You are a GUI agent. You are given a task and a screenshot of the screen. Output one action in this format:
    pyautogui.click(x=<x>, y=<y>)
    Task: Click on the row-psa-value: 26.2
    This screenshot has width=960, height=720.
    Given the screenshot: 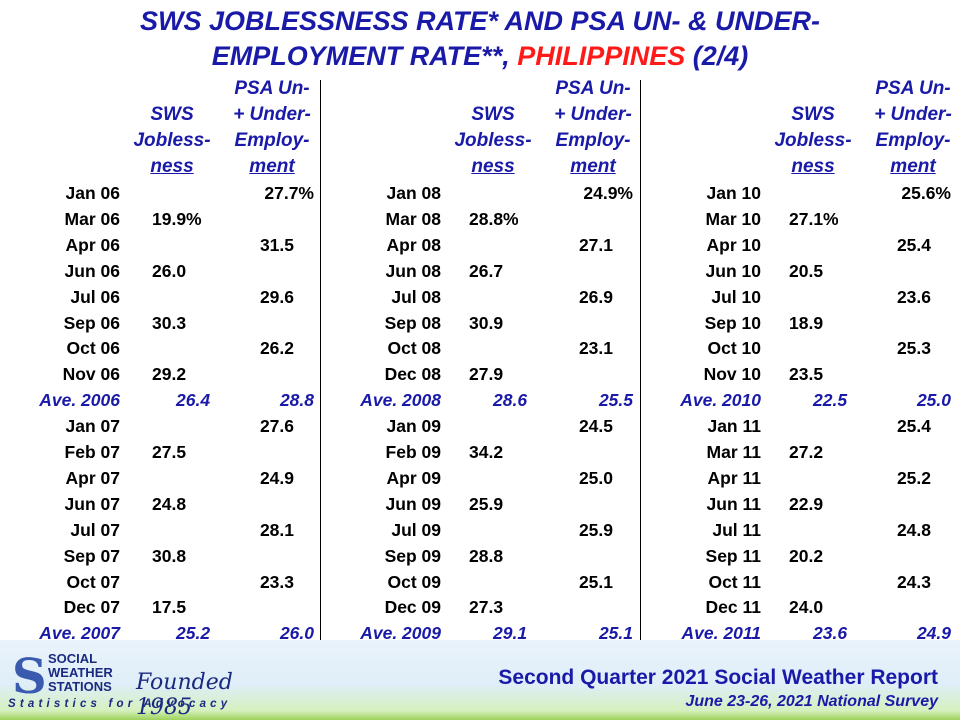 What is the action you would take?
    pyautogui.click(x=276, y=348)
    